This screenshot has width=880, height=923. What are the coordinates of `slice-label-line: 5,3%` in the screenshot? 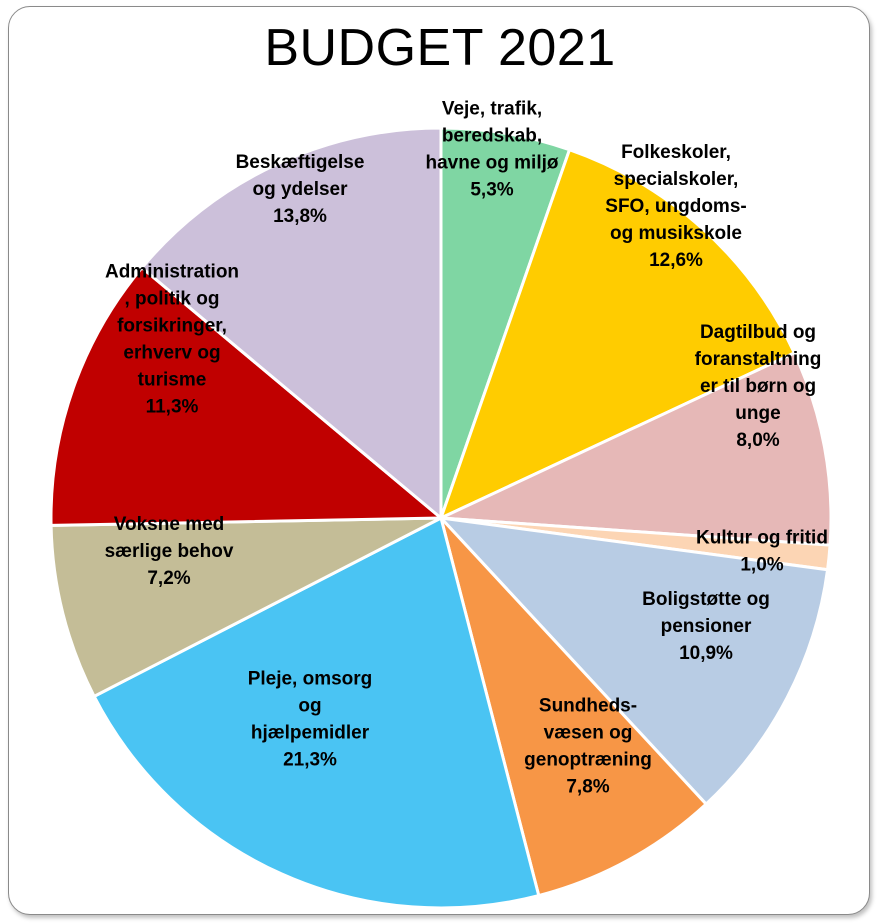 It's located at (491, 190).